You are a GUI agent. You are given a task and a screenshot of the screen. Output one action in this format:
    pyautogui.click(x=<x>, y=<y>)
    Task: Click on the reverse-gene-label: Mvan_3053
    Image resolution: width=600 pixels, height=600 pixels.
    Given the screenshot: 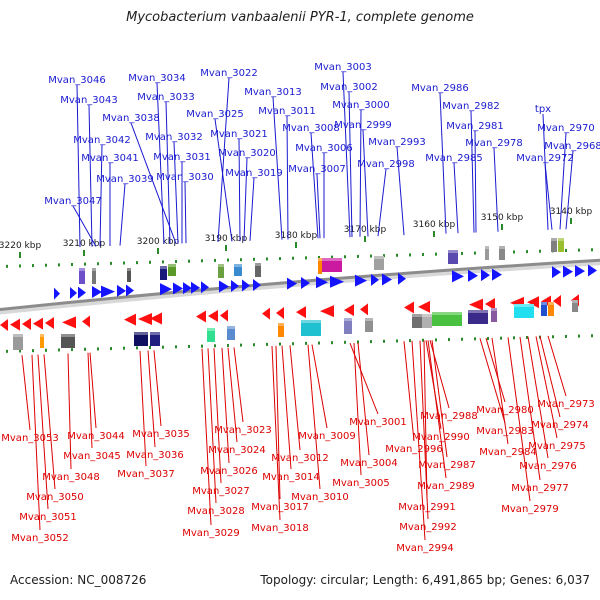 What is the action you would take?
    pyautogui.click(x=29, y=438)
    